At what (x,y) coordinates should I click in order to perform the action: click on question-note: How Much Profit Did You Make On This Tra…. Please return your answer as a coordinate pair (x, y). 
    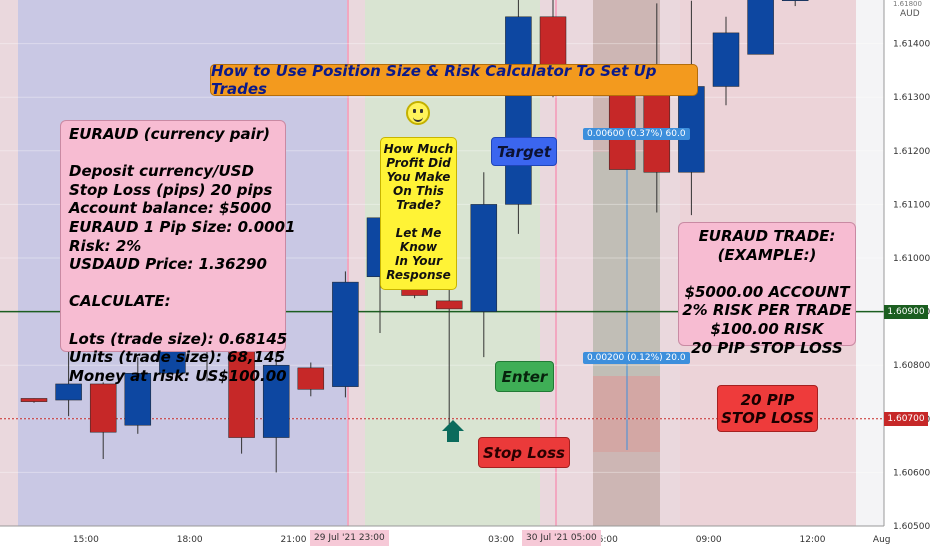
    Looking at the image, I should click on (418, 213).